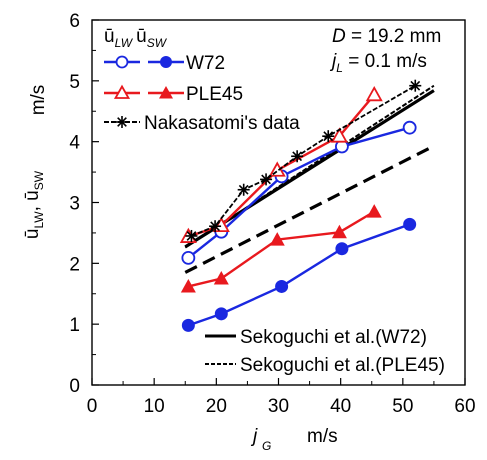 Image resolution: width=487 pixels, height=460 pixels. I want to click on annotation-jl-symbol: j, so click(333, 61).